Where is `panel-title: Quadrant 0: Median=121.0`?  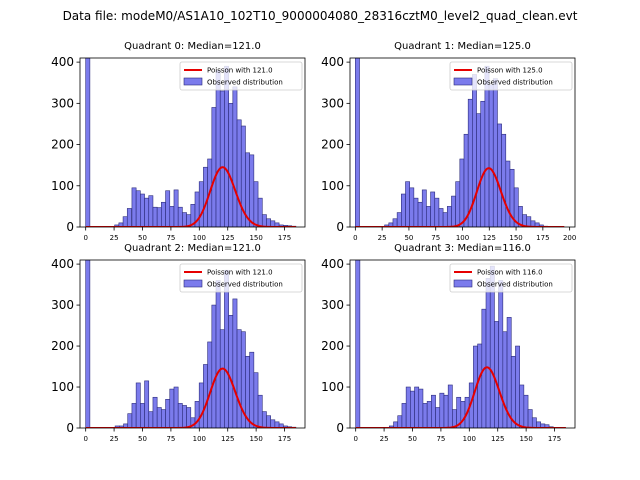 panel-title: Quadrant 0: Median=121.0 is located at coordinates (192, 46).